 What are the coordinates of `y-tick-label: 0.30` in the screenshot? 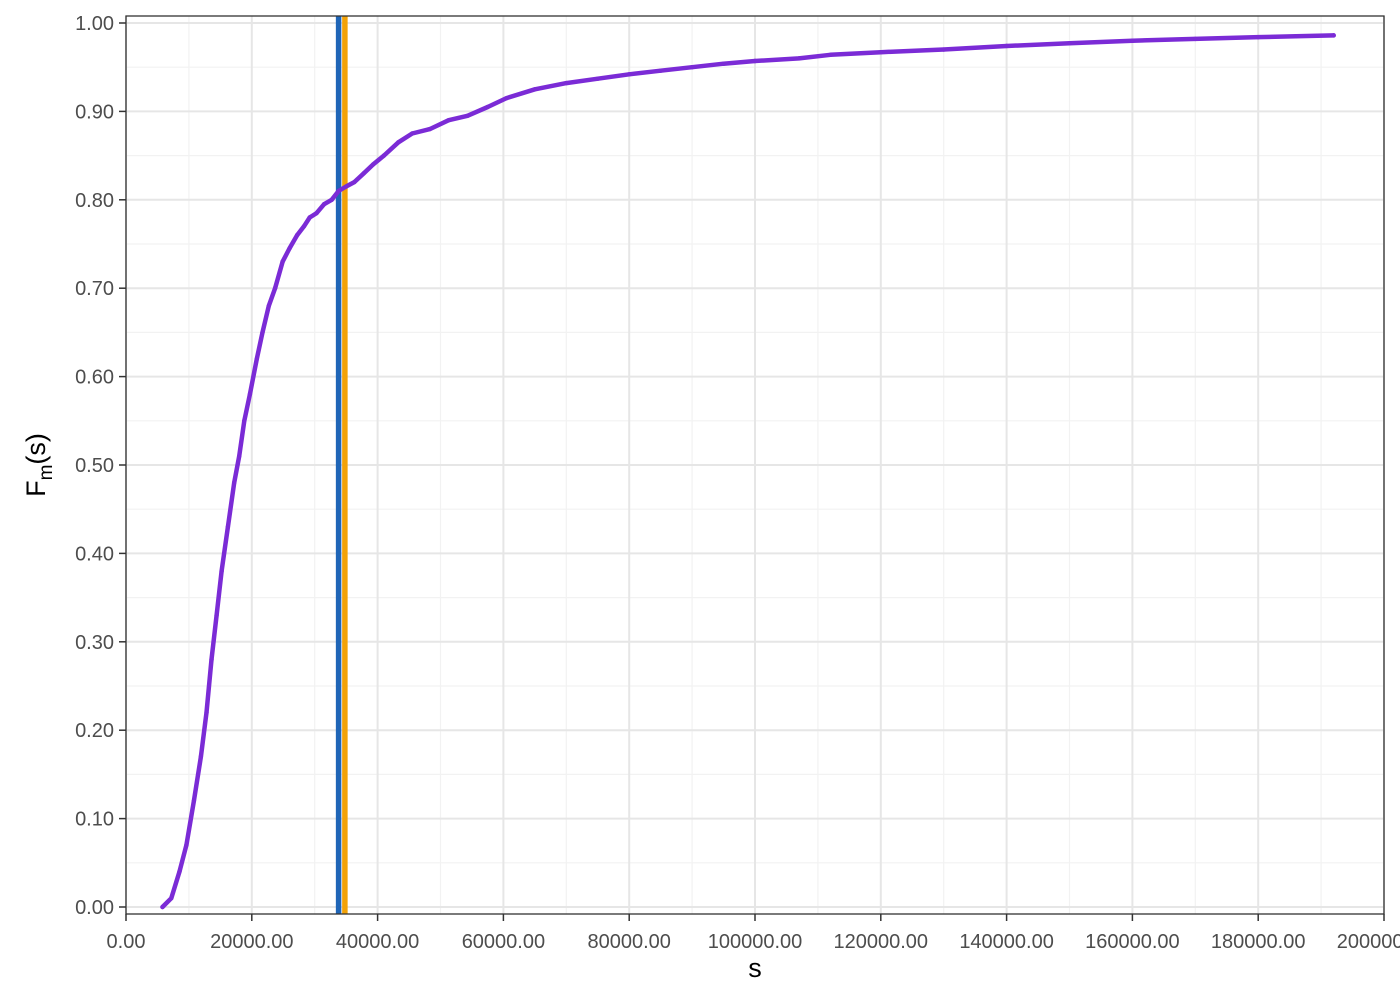 It's located at (94, 643).